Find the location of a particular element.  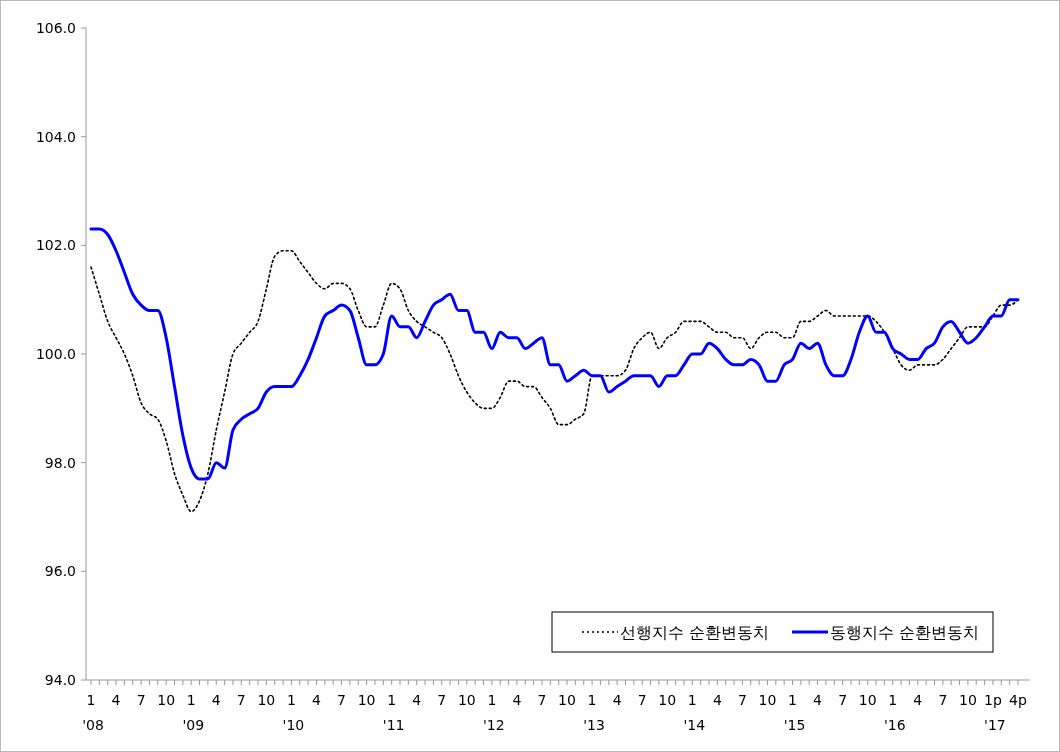

x-tick-label: 1 '10 is located at coordinates (293, 712).